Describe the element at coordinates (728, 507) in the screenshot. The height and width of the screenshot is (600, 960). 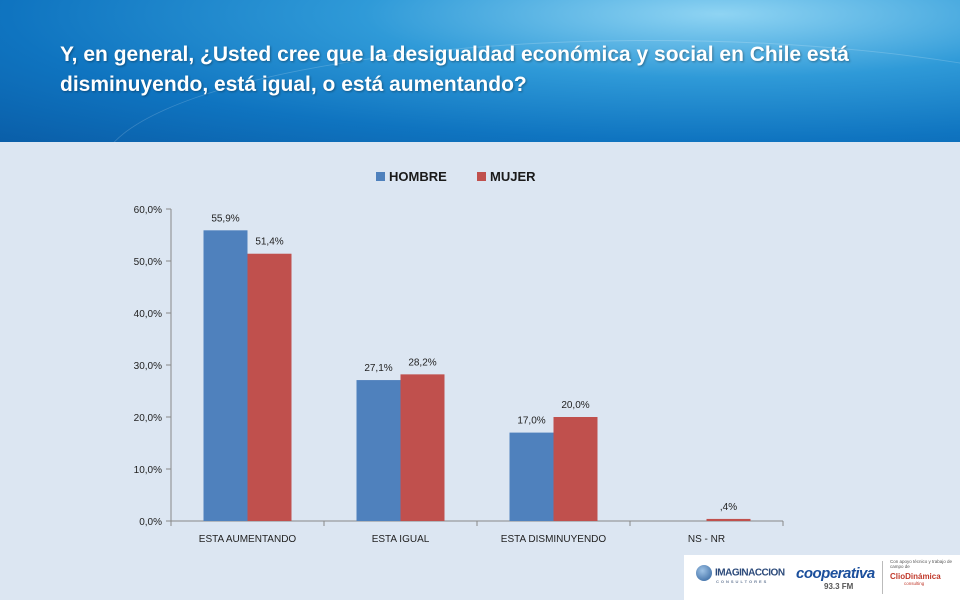
I see `data-label: ,4%` at that location.